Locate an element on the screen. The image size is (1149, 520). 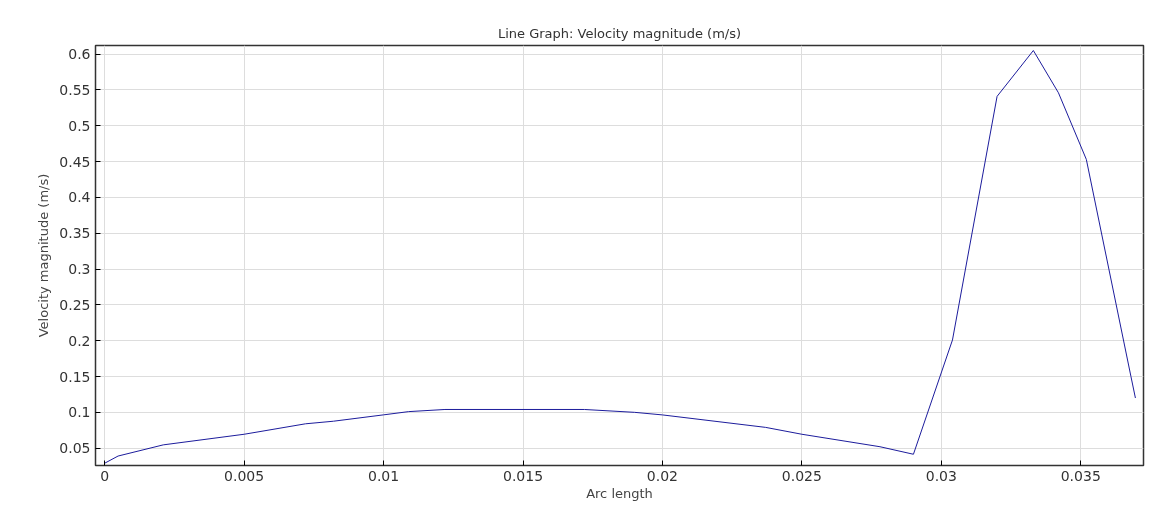
y-tick-label: 0.15 is located at coordinates (75, 376).